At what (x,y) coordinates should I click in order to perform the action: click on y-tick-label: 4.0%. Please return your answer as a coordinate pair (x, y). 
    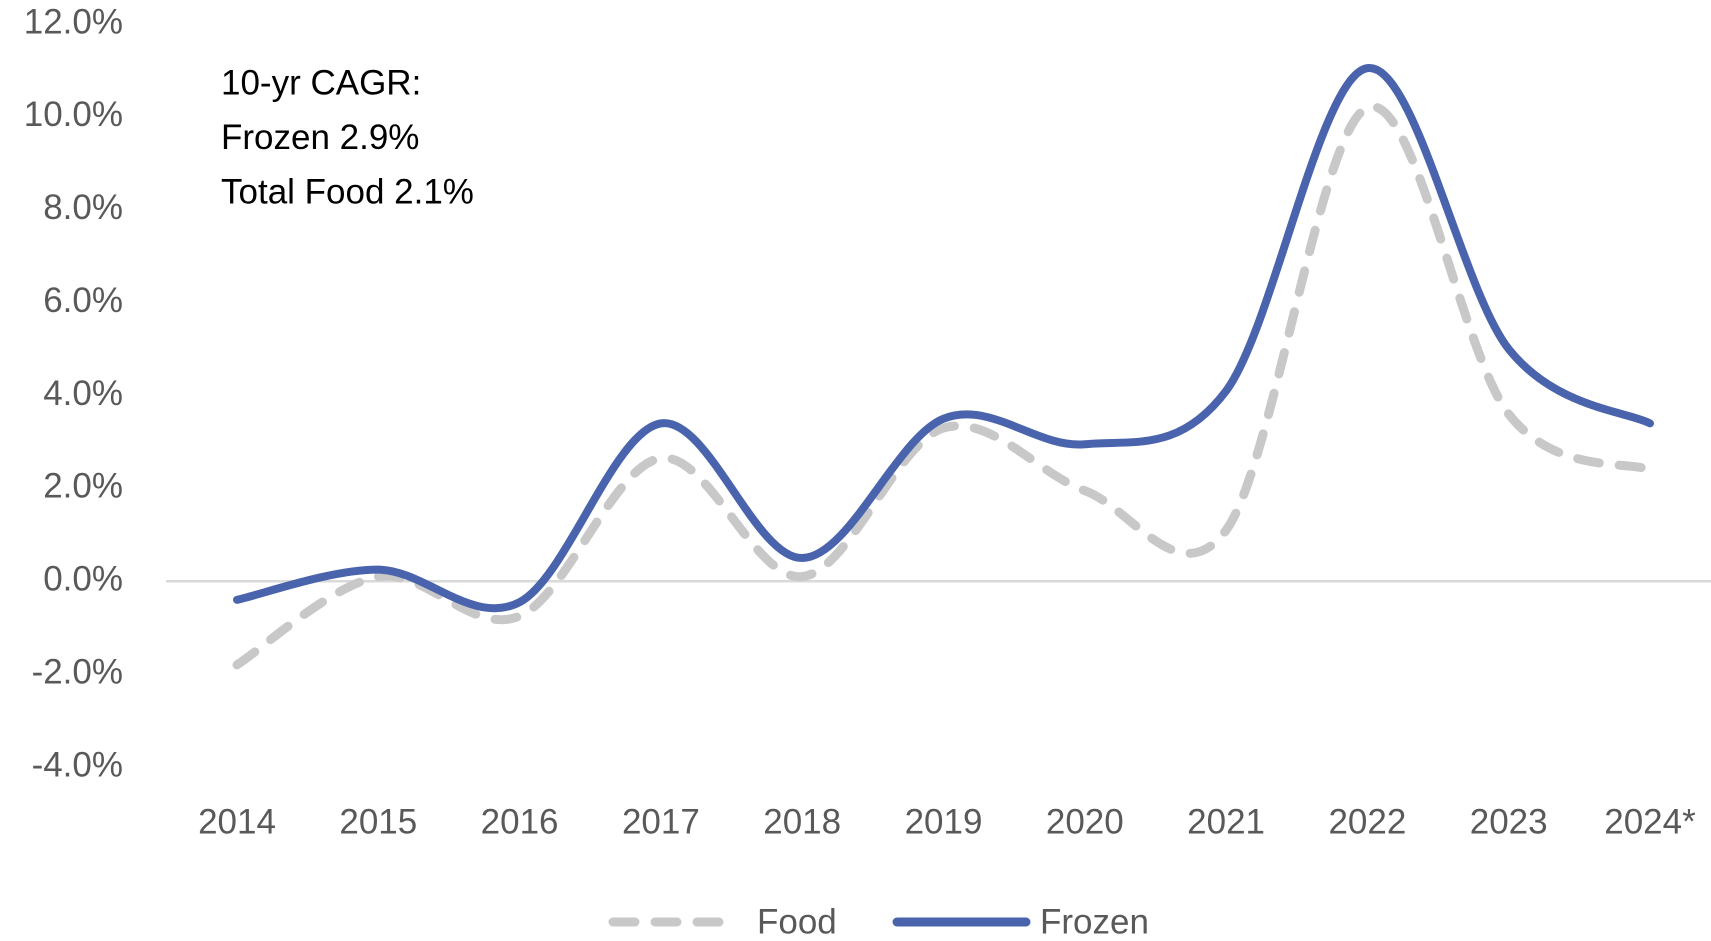
    Looking at the image, I should click on (83, 393).